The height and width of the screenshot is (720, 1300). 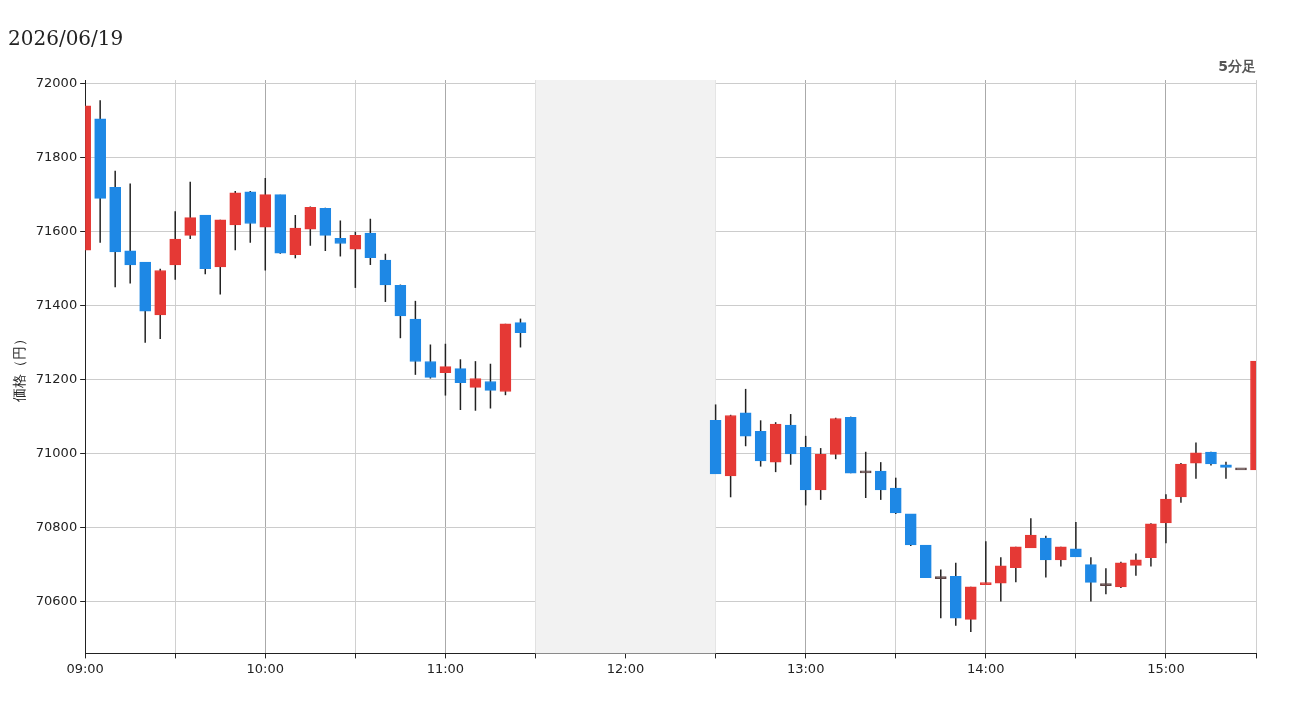 I want to click on x-tick-label: 15:00, so click(x=1166, y=668).